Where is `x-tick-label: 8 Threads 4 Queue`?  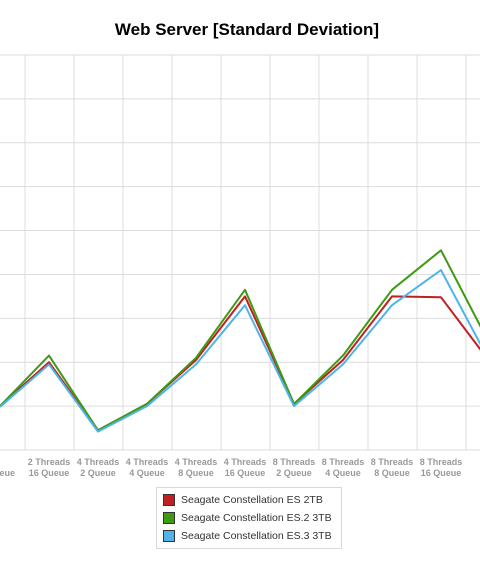
x-tick-label: 8 Threads 4 Queue is located at coordinates (343, 467).